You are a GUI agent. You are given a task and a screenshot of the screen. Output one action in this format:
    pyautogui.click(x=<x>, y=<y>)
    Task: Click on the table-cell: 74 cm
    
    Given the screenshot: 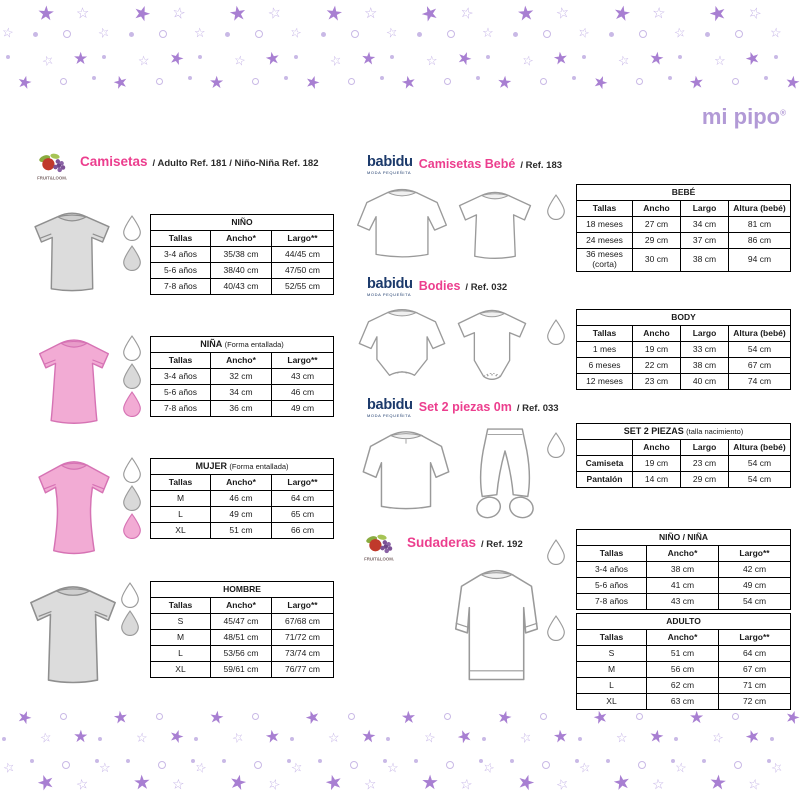 What is the action you would take?
    pyautogui.click(x=759, y=381)
    